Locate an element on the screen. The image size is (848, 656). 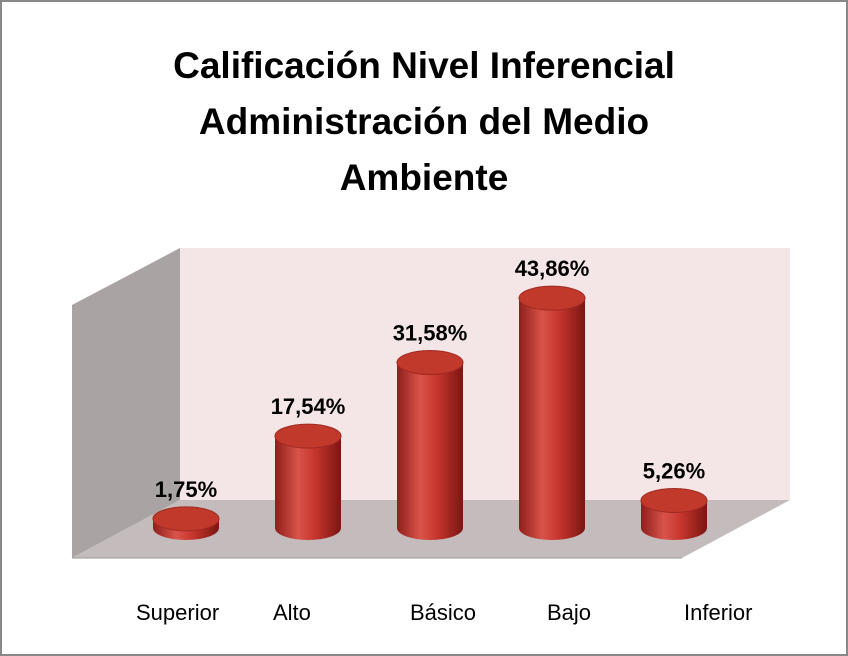
side-wall is located at coordinates (126, 403).